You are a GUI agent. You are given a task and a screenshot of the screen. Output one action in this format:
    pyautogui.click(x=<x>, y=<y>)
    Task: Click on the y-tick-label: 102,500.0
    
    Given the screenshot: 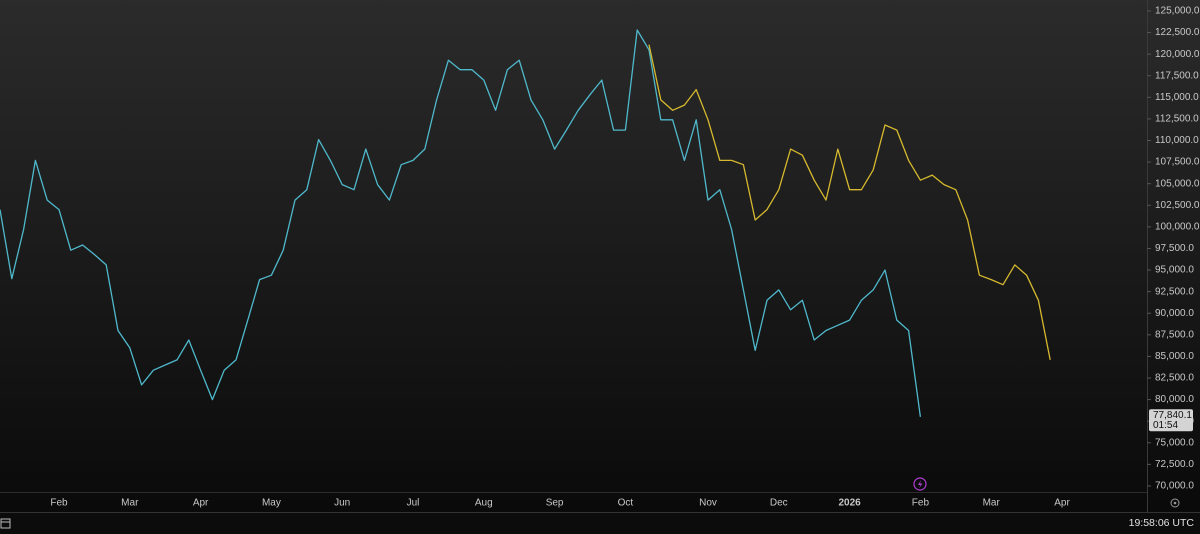 What is the action you would take?
    pyautogui.click(x=1177, y=205)
    